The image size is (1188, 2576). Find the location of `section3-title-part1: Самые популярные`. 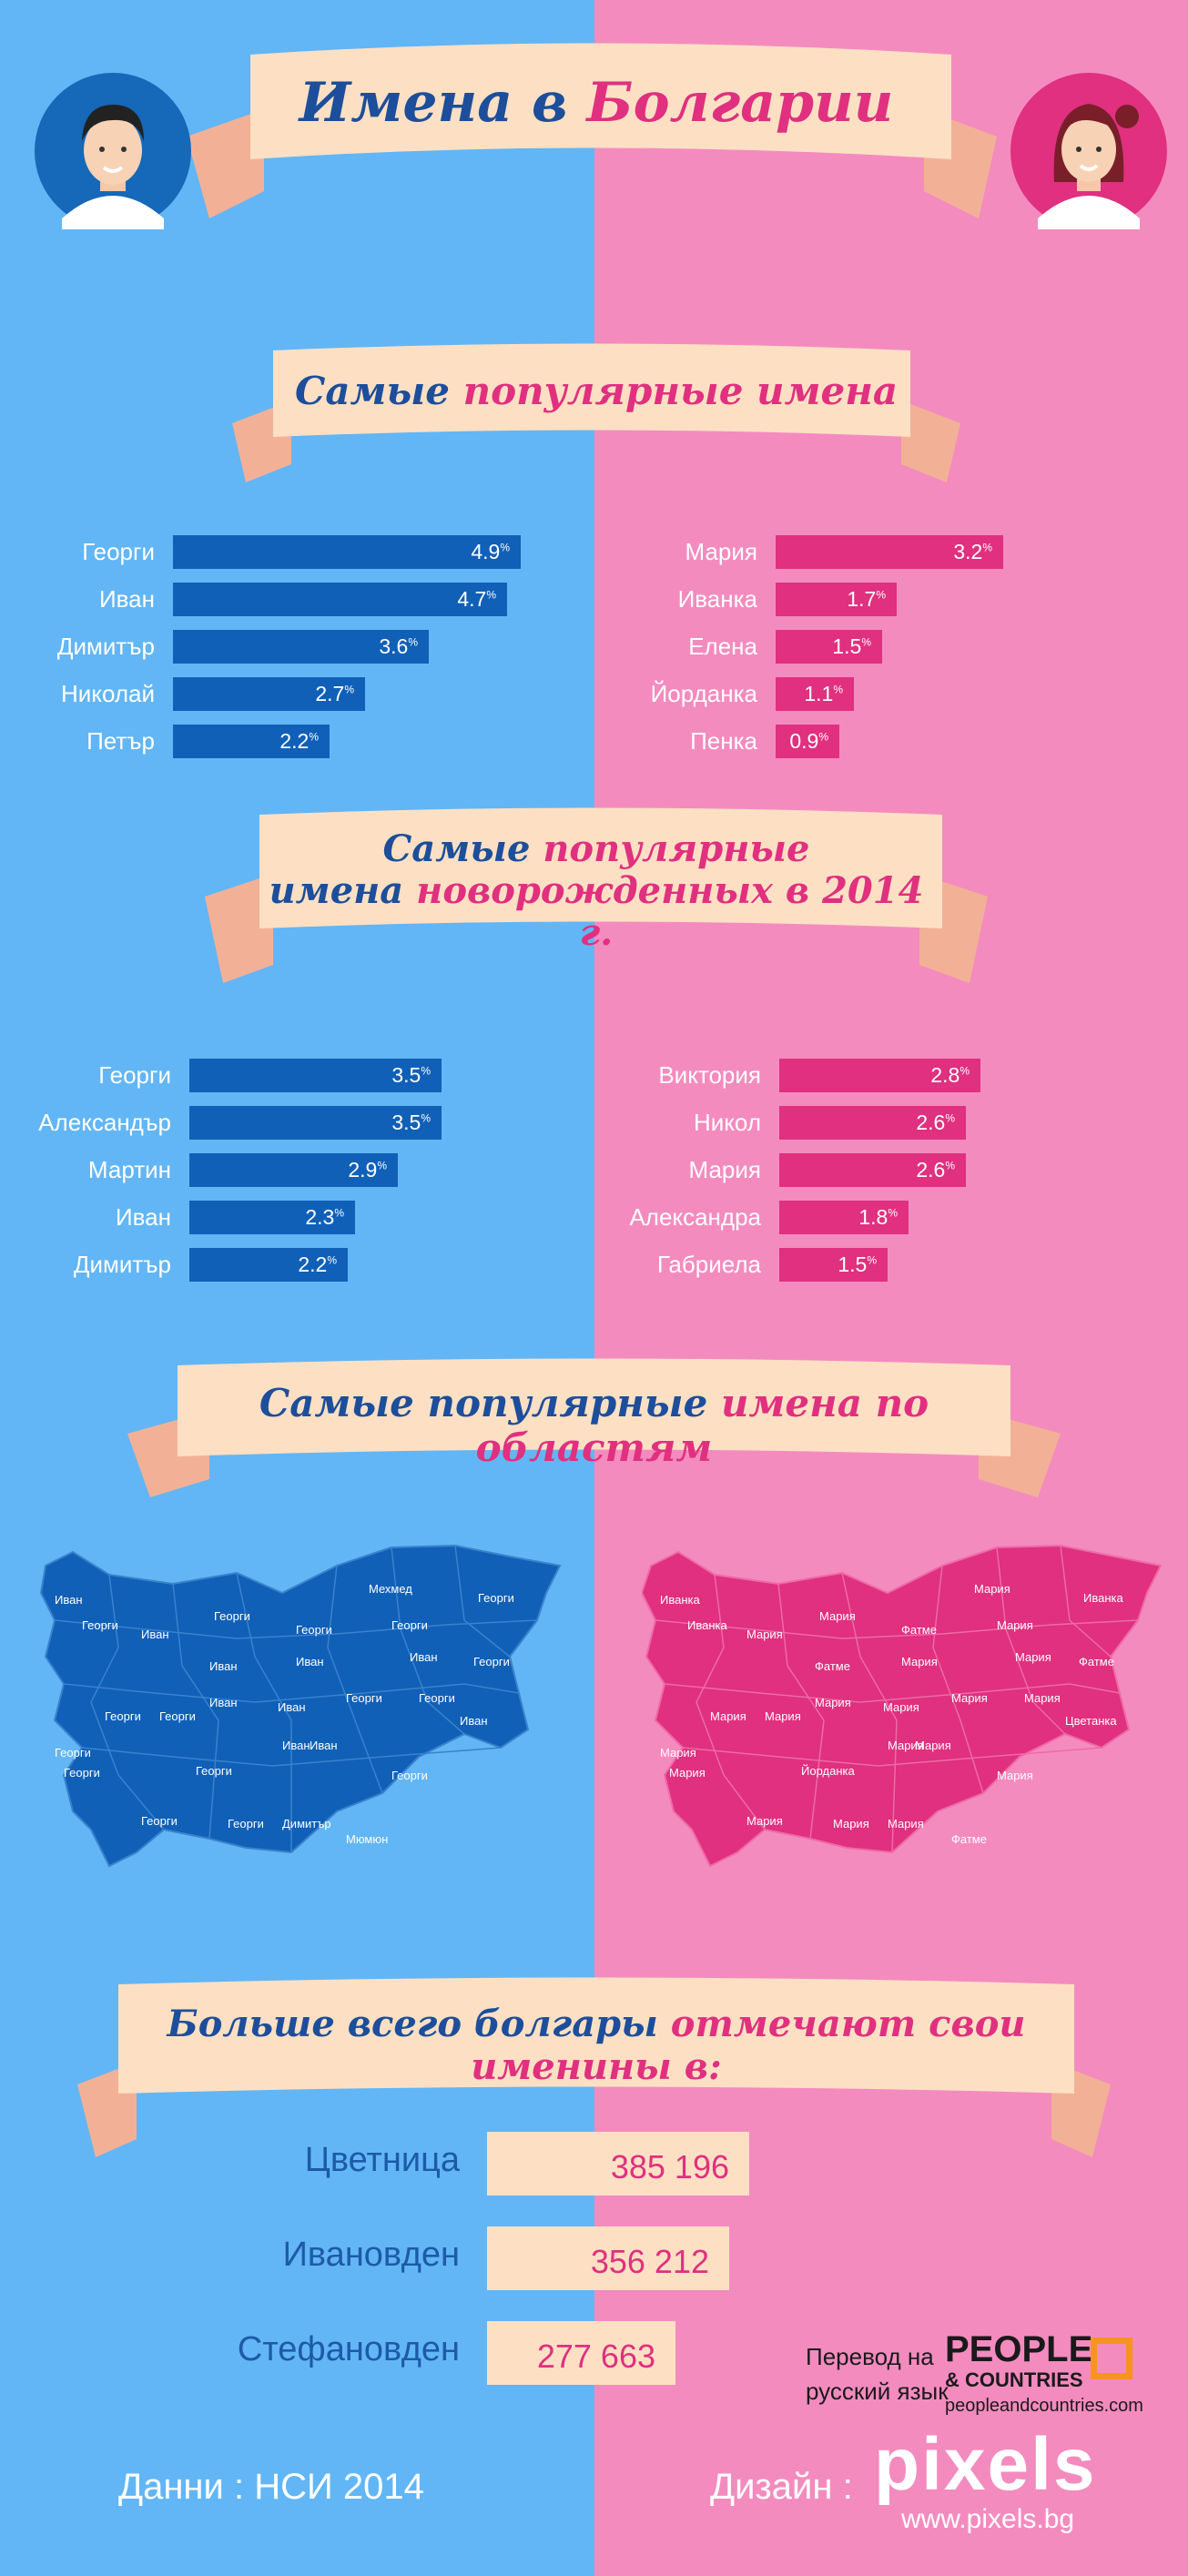

section3-title-part1: Самые популярные is located at coordinates (484, 1403).